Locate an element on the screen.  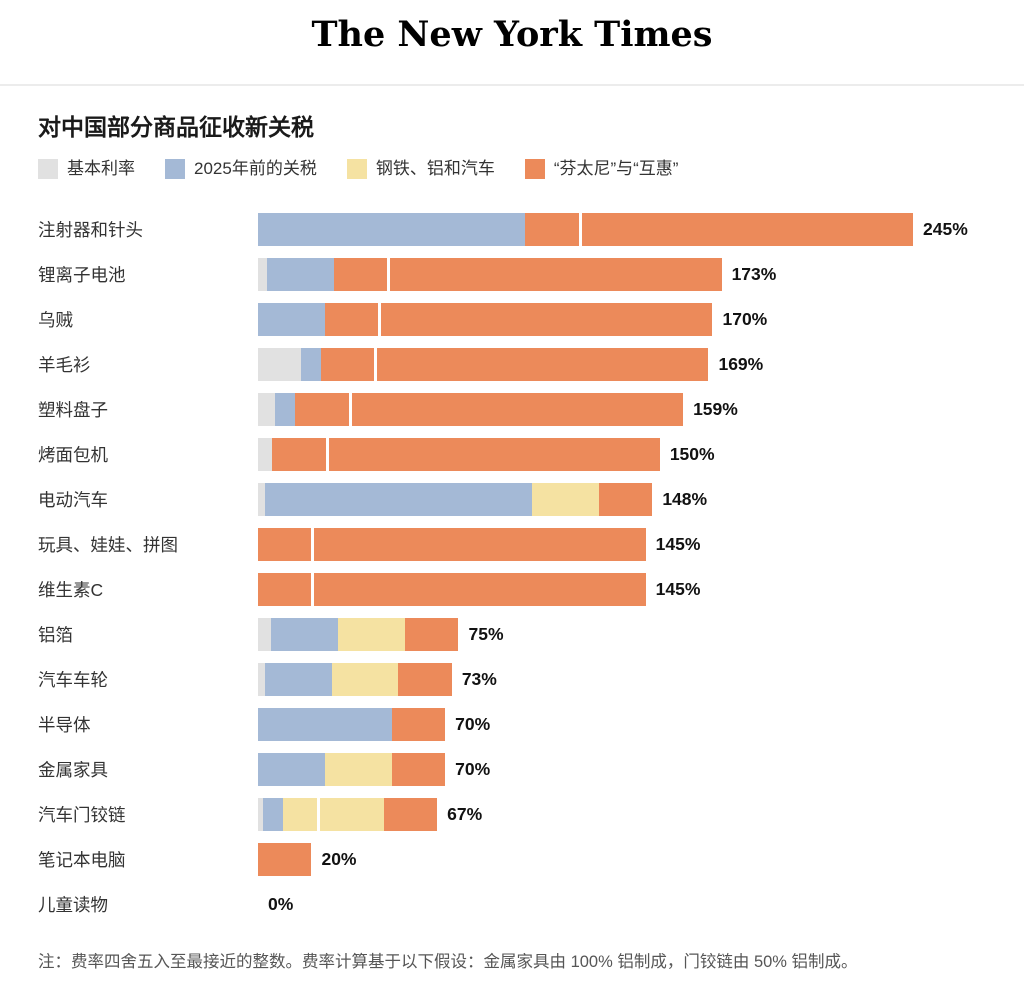
chart-row: 锂离子电池 173% is located at coordinates (512, 274).